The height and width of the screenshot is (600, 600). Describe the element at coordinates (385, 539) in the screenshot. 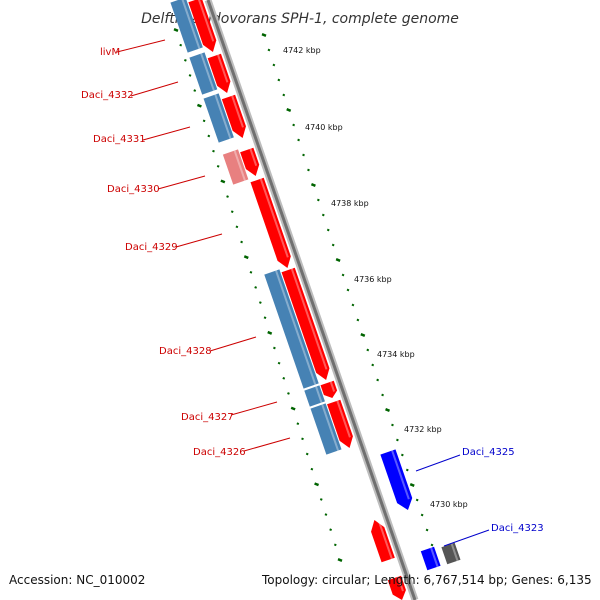

I see `gene-extra-1-shine` at that location.